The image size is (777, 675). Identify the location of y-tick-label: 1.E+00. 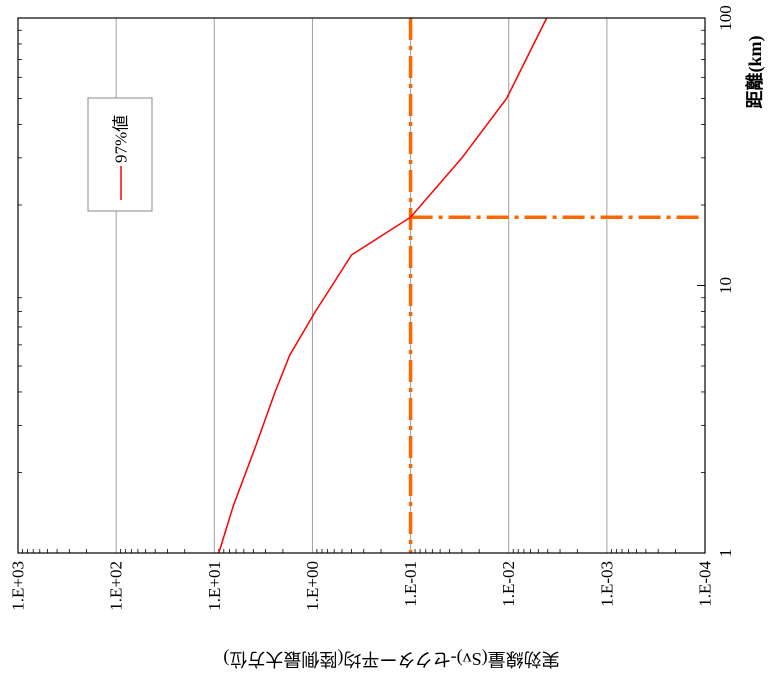
(312, 586).